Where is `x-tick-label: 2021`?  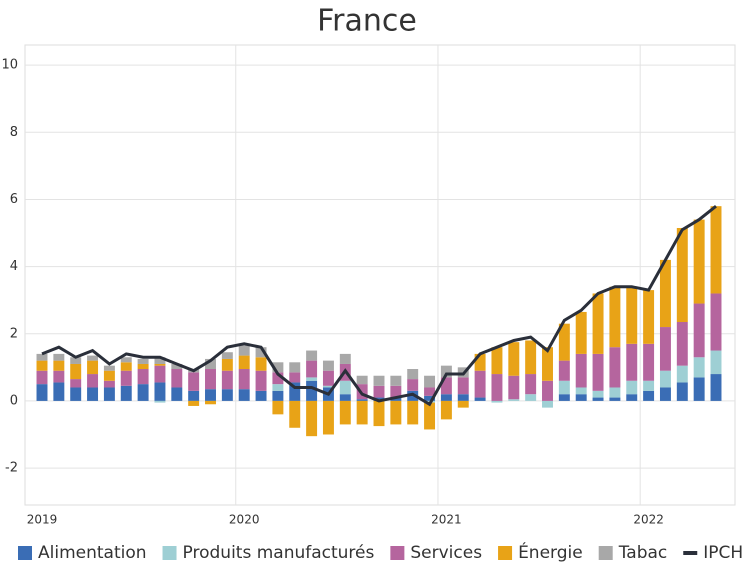 x-tick-label: 2021 is located at coordinates (446, 520).